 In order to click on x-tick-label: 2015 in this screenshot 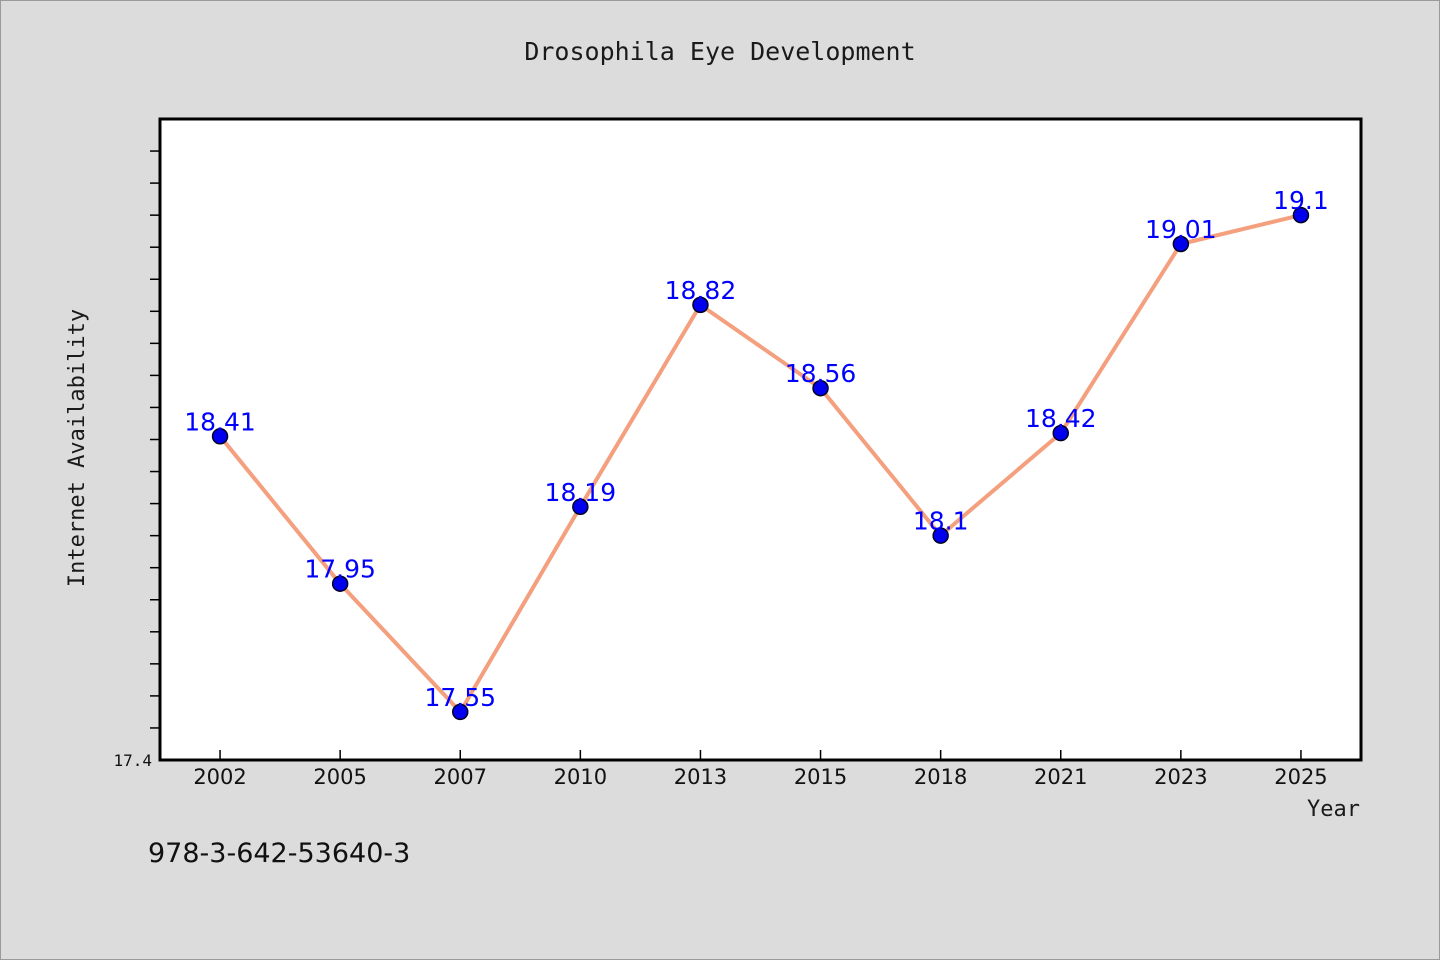, I will do `click(820, 777)`.